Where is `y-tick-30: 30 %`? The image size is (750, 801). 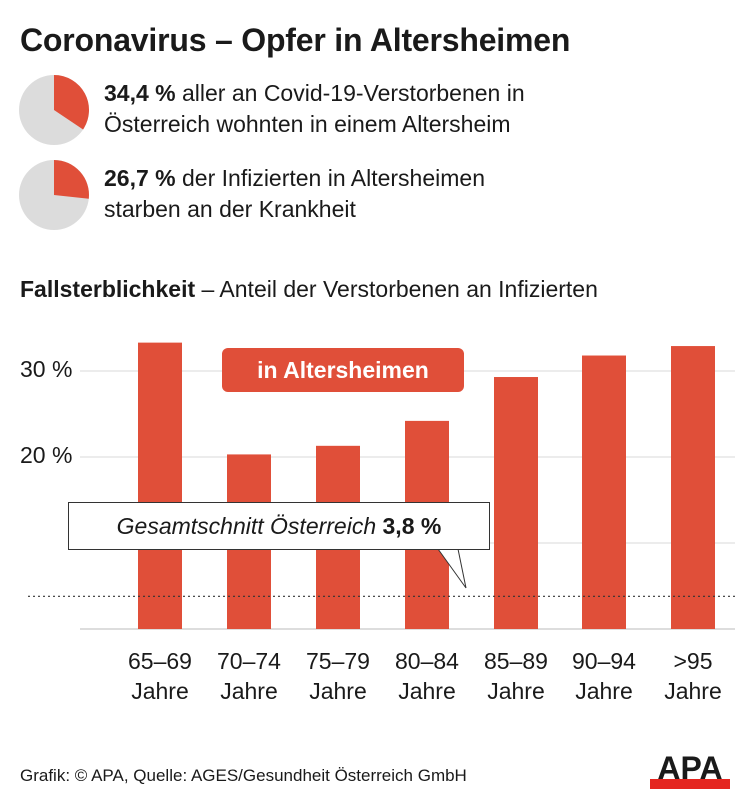 y-tick-30: 30 % is located at coordinates (46, 369).